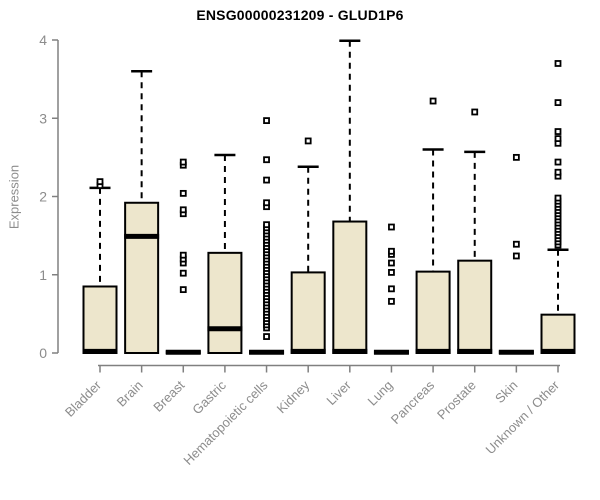  Describe the element at coordinates (43, 197) in the screenshot. I see `y-tick-label: 2` at that location.